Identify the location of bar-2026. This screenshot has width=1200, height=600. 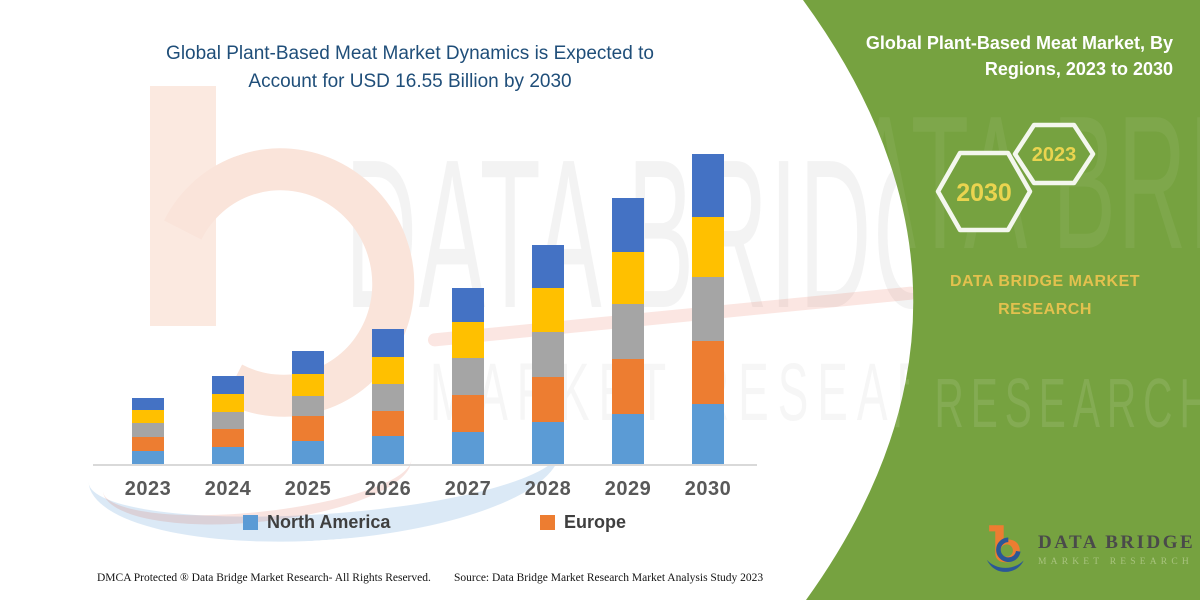
(388, 396).